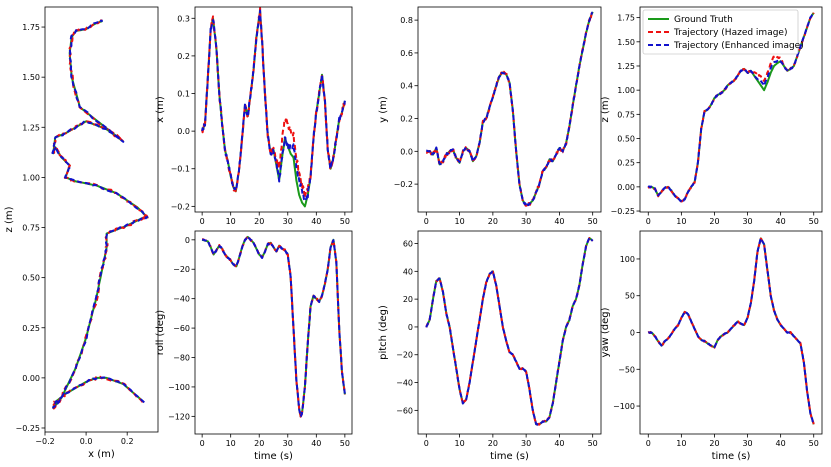  Describe the element at coordinates (183, 18) in the screenshot. I see `y-tick-label: 0.3` at that location.